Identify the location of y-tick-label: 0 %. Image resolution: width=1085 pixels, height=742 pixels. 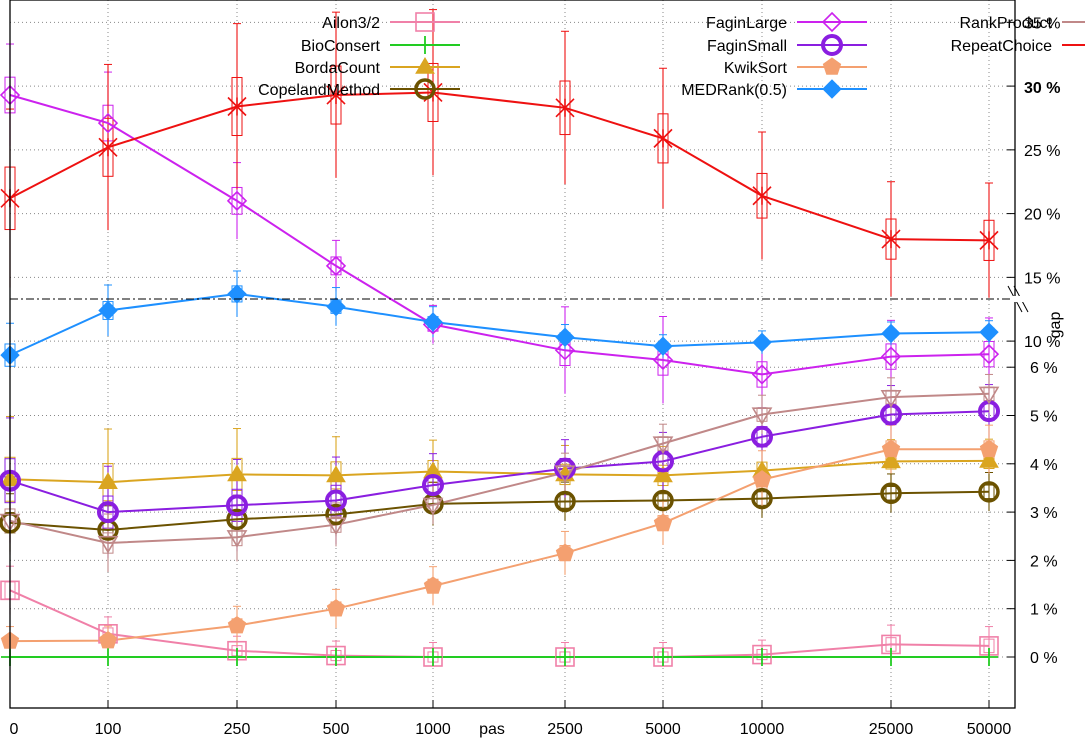
(1044, 658).